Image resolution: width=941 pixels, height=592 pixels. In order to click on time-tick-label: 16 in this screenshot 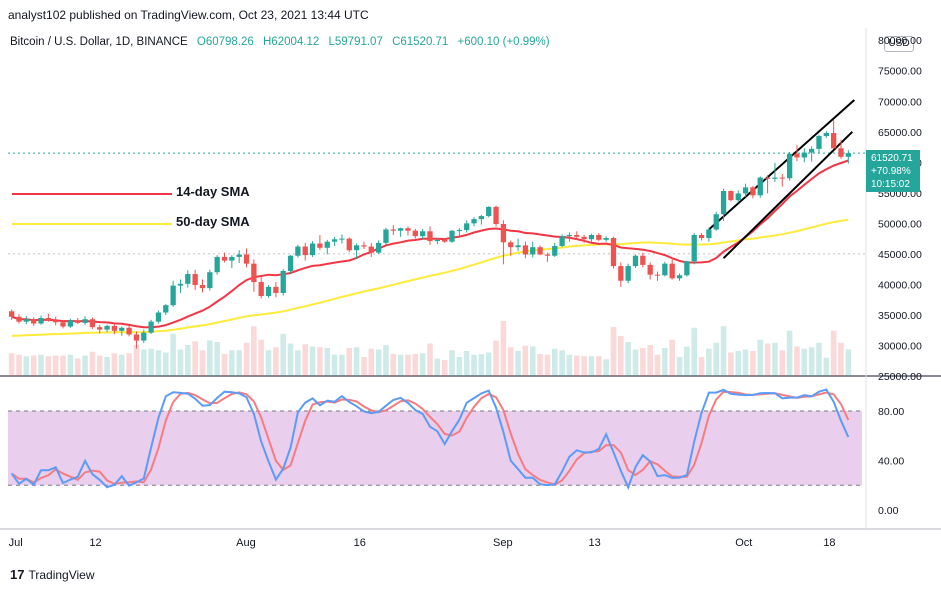, I will do `click(360, 543)`.